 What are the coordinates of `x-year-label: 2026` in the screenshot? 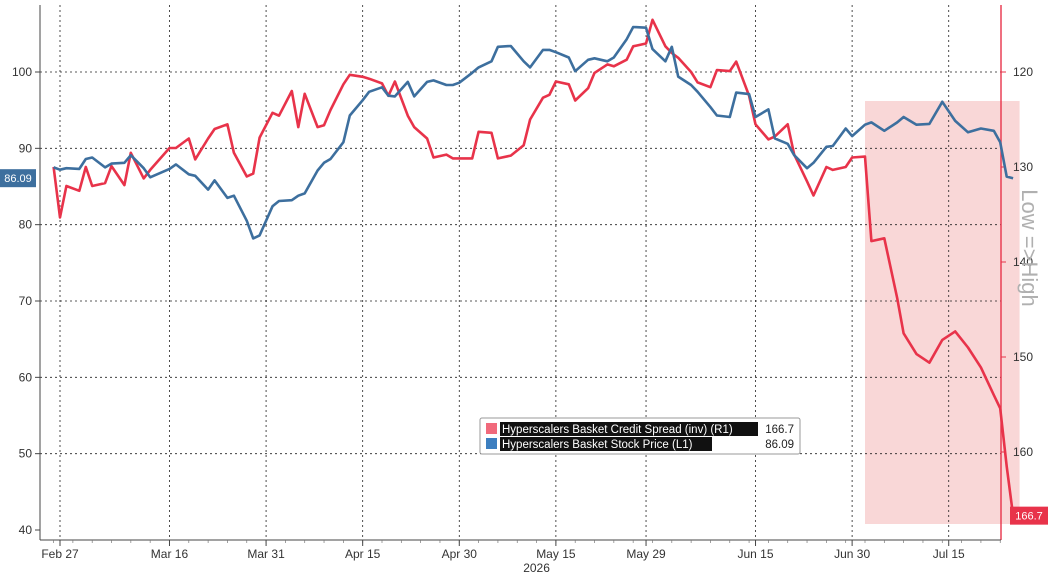 It's located at (536, 568).